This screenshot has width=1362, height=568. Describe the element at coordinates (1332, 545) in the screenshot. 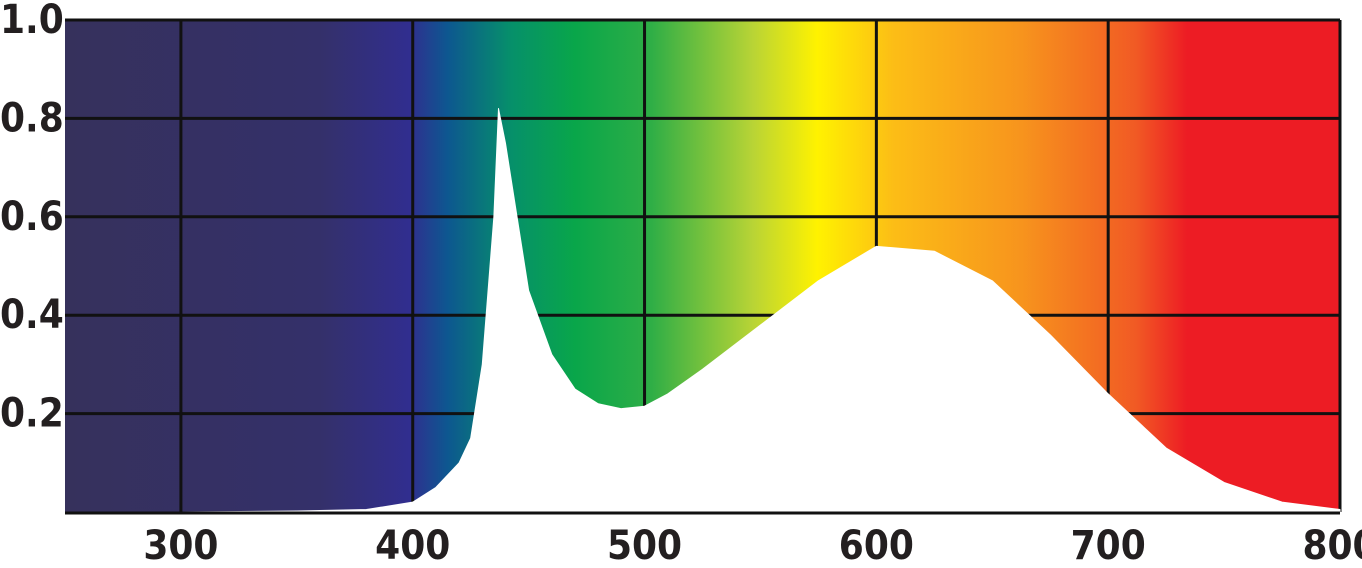

I see `x-tick-label: 800` at that location.